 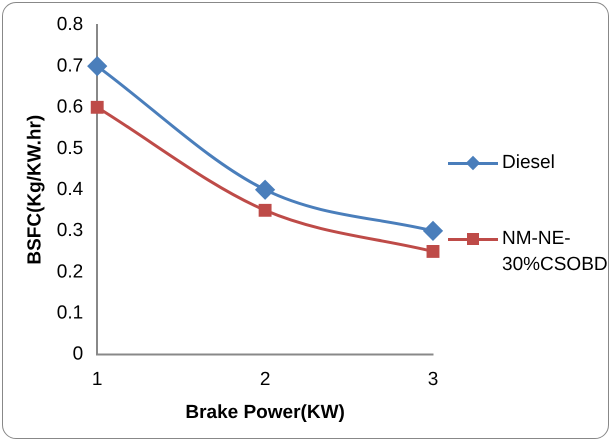 What do you see at coordinates (70, 107) in the screenshot?
I see `y-tick-label: 0.6` at bounding box center [70, 107].